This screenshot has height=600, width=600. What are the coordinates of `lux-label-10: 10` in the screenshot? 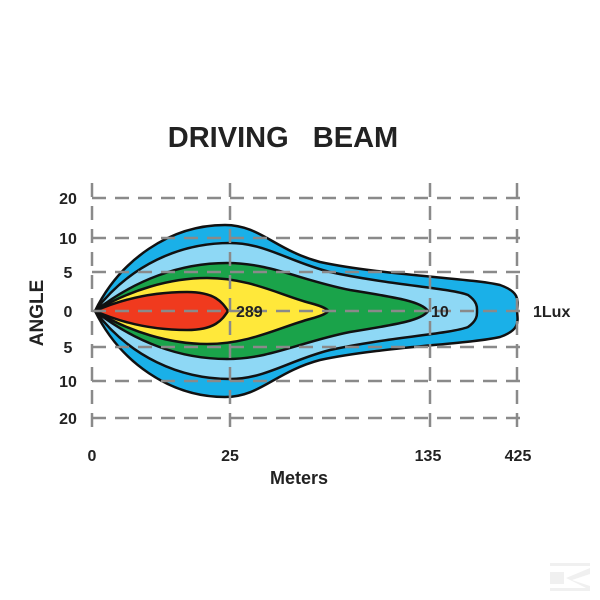 It's located at (440, 312).